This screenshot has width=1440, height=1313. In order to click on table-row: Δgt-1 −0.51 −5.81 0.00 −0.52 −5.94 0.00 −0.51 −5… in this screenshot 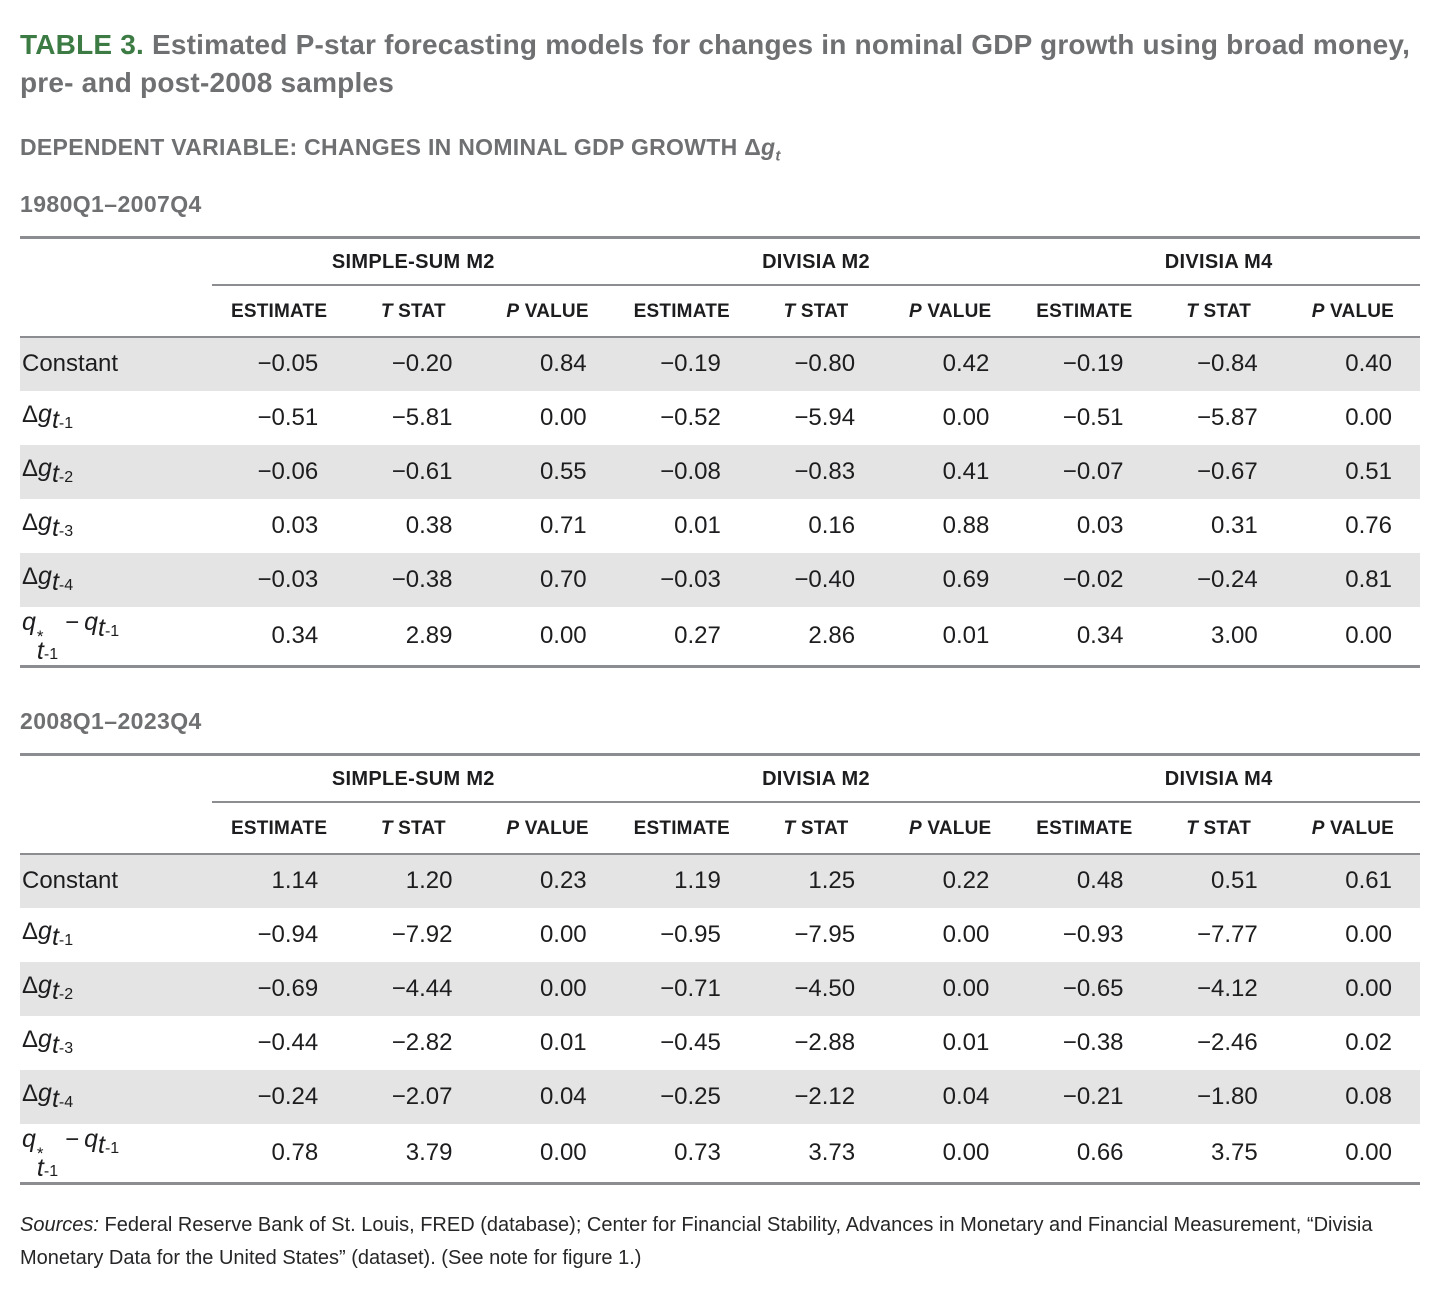, I will do `click(720, 418)`.